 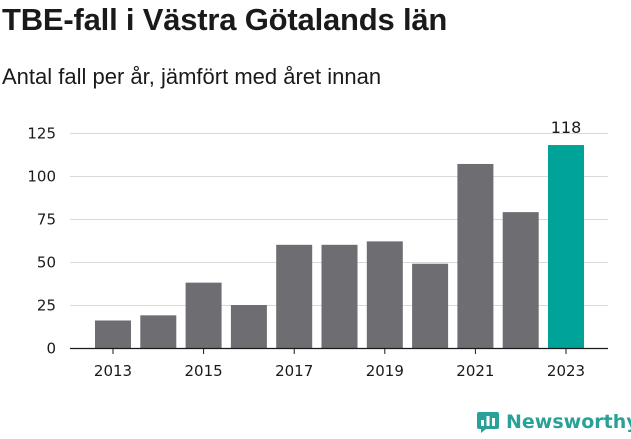 I want to click on brand-logo: Newsworthy, so click(x=553, y=422).